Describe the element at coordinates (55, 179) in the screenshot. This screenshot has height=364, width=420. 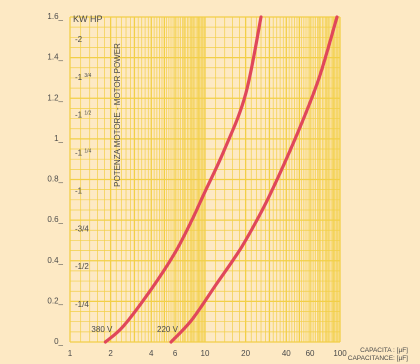
I see `kw-tick-label: 0.8_` at that location.